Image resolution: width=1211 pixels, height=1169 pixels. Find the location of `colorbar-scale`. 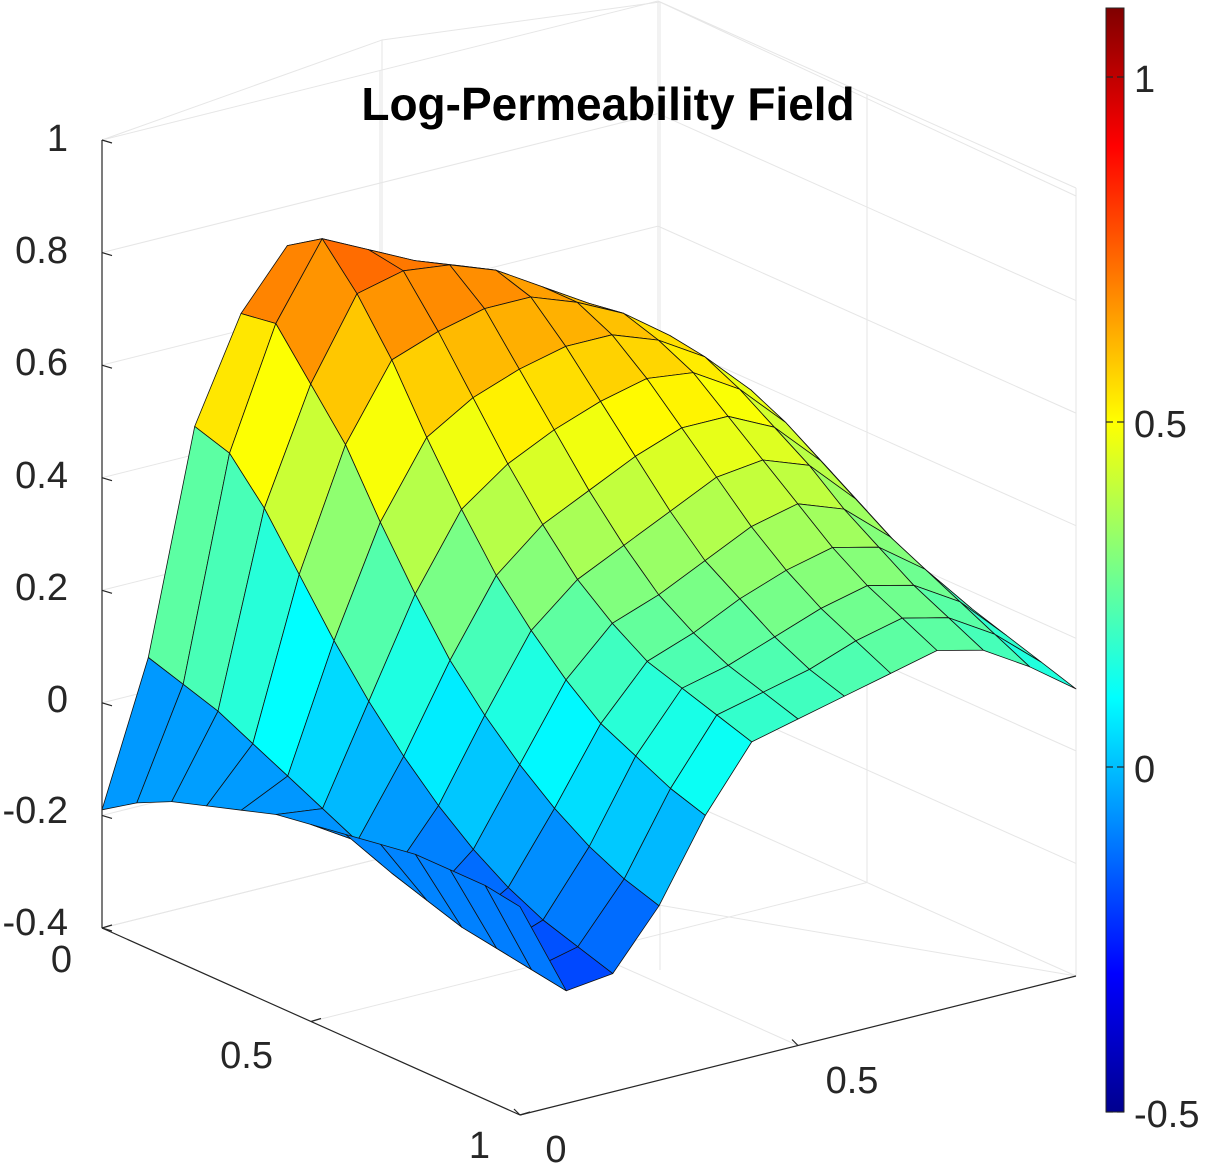

colorbar-scale is located at coordinates (1115, 560).